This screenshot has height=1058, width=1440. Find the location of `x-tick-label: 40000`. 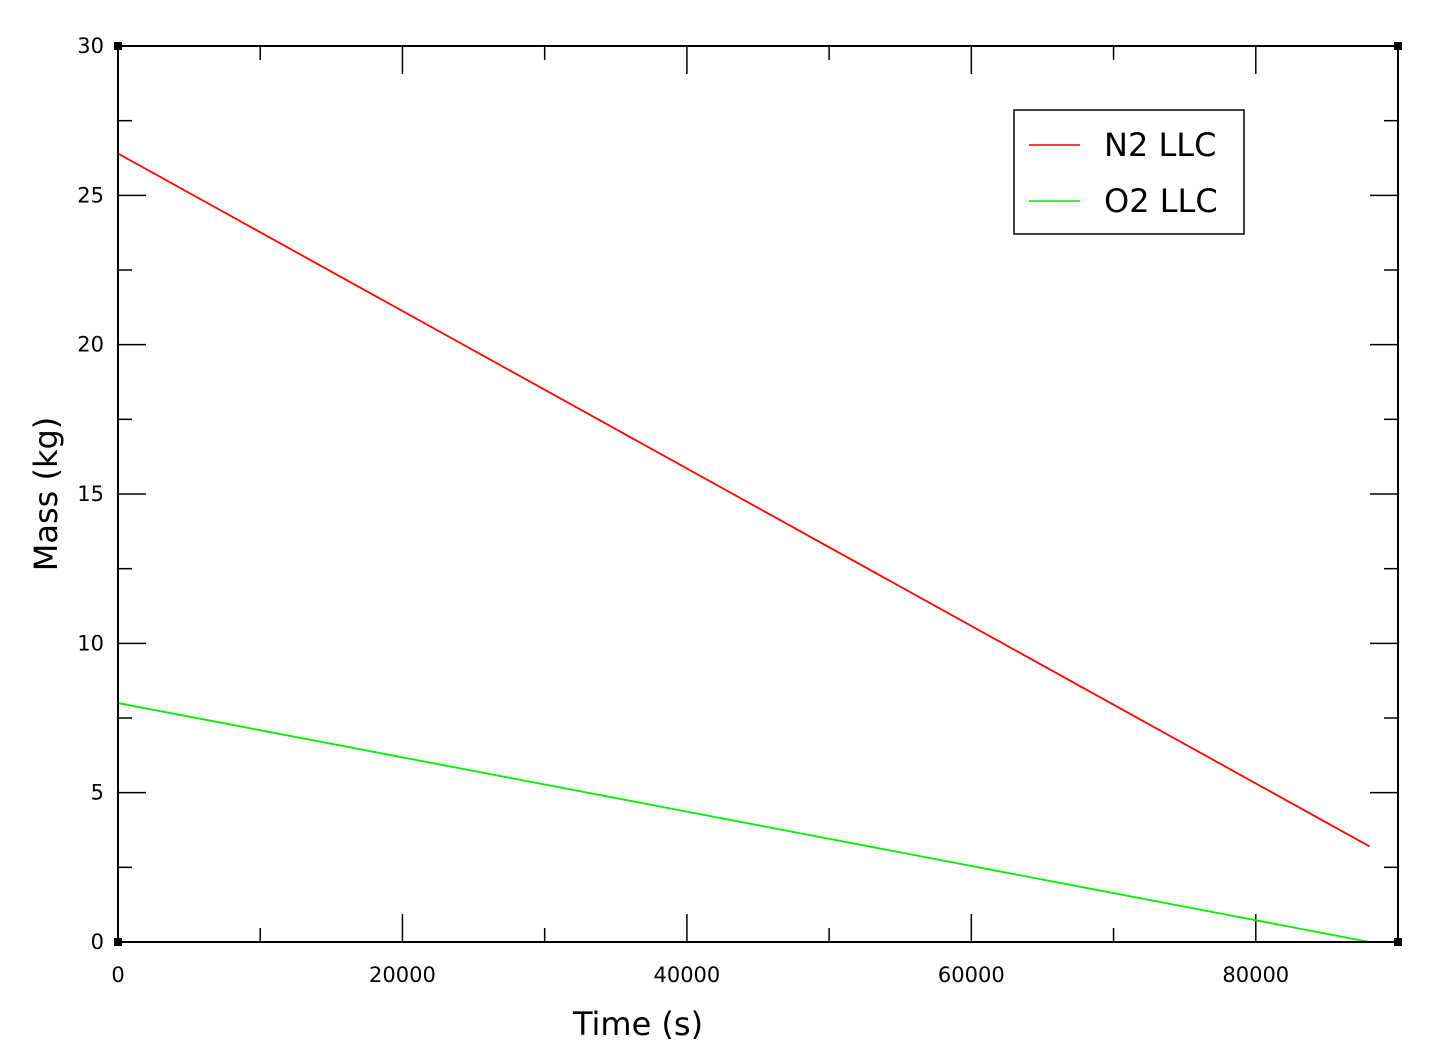

x-tick-label: 40000 is located at coordinates (686, 975).